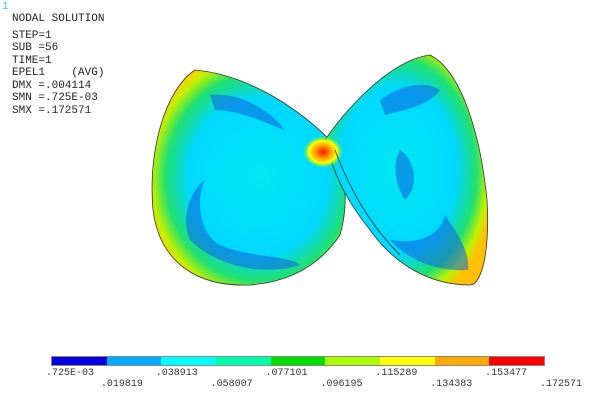 The width and height of the screenshot is (600, 400). Describe the element at coordinates (396, 373) in the screenshot. I see `legend-label-6: .115289` at that location.